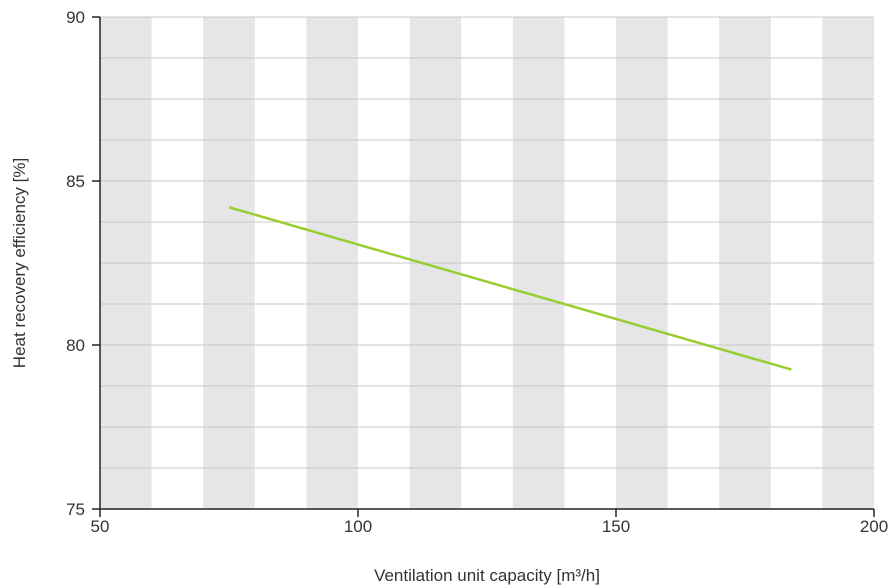 The height and width of the screenshot is (587, 890). What do you see at coordinates (616, 526) in the screenshot?
I see `x-tick-label: 150` at bounding box center [616, 526].